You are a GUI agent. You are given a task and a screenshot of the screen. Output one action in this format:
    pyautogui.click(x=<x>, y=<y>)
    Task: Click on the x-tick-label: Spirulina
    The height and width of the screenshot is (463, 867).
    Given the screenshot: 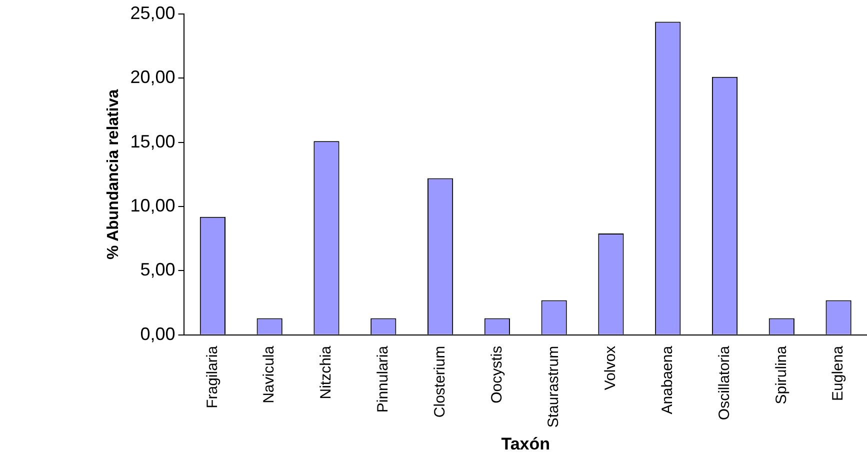 What is the action you would take?
    pyautogui.click(x=781, y=374)
    